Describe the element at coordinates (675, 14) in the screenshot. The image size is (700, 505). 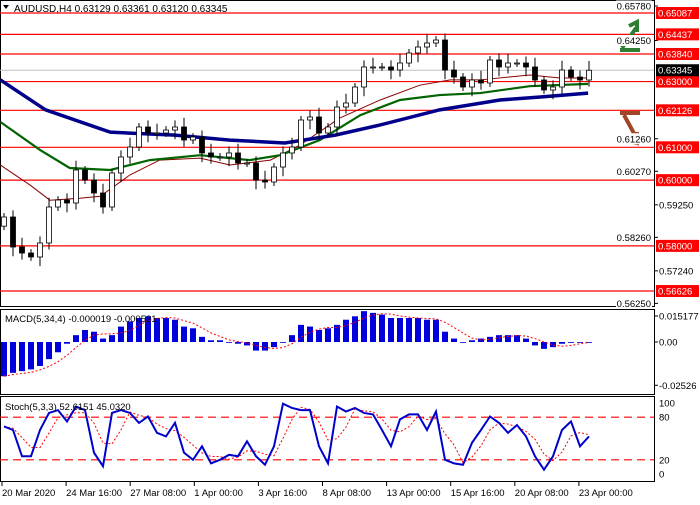
I see `level-label: 0.65087` at that location.